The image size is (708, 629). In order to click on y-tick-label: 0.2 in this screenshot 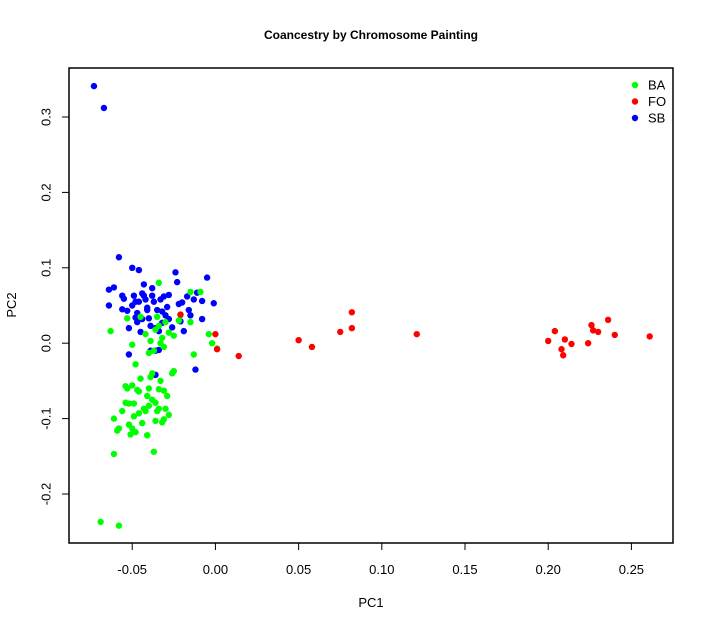, I will do `click(45, 192)`.